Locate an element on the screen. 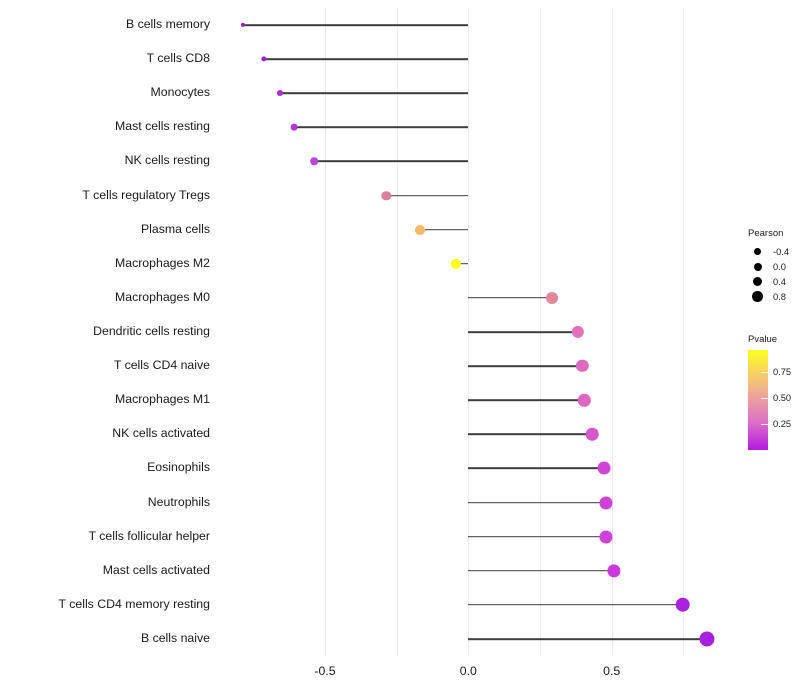 The image size is (800, 700). y-axis-label: Mast cells activated is located at coordinates (156, 569).